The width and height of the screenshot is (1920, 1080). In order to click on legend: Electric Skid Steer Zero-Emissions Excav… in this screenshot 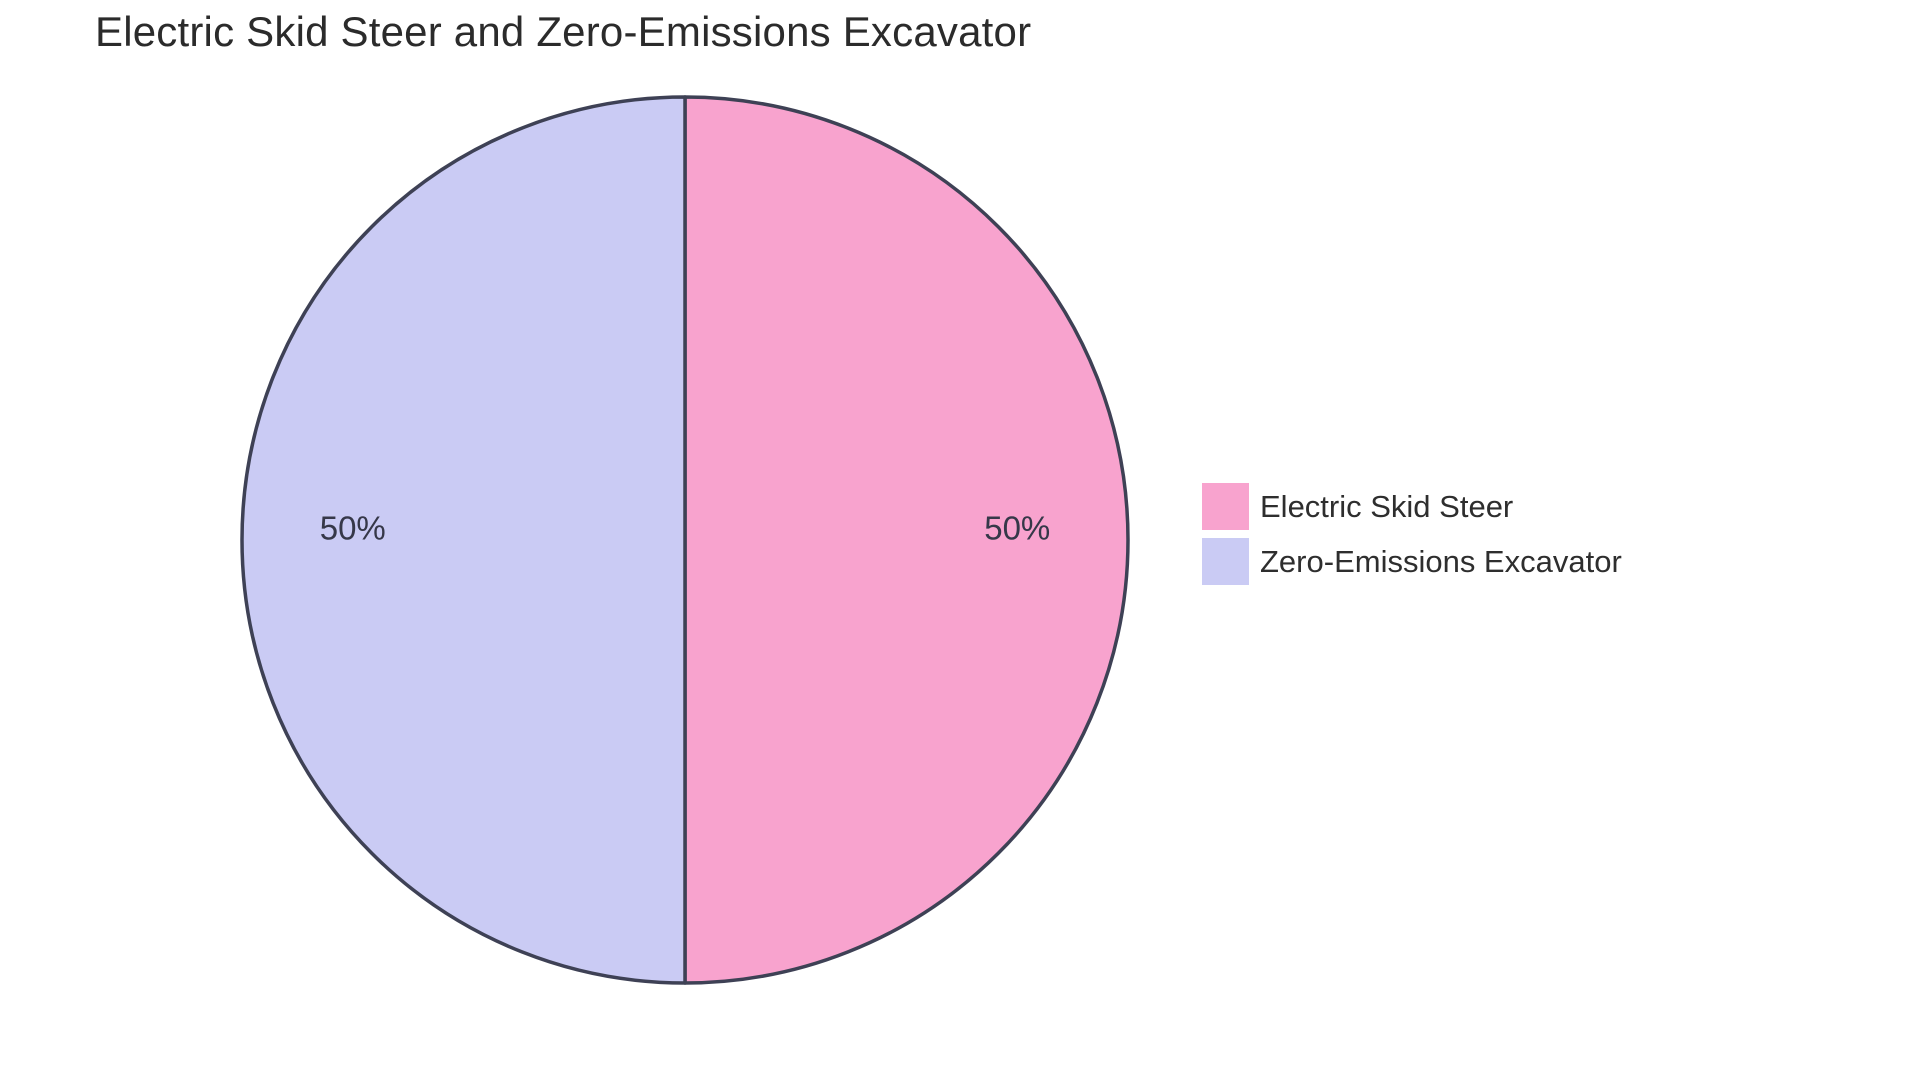, I will do `click(1412, 534)`.